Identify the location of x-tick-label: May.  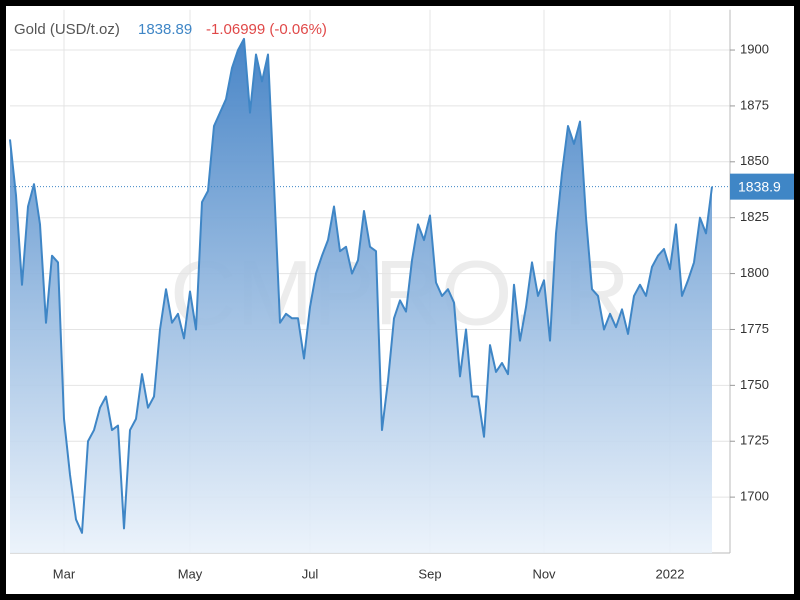
(190, 573).